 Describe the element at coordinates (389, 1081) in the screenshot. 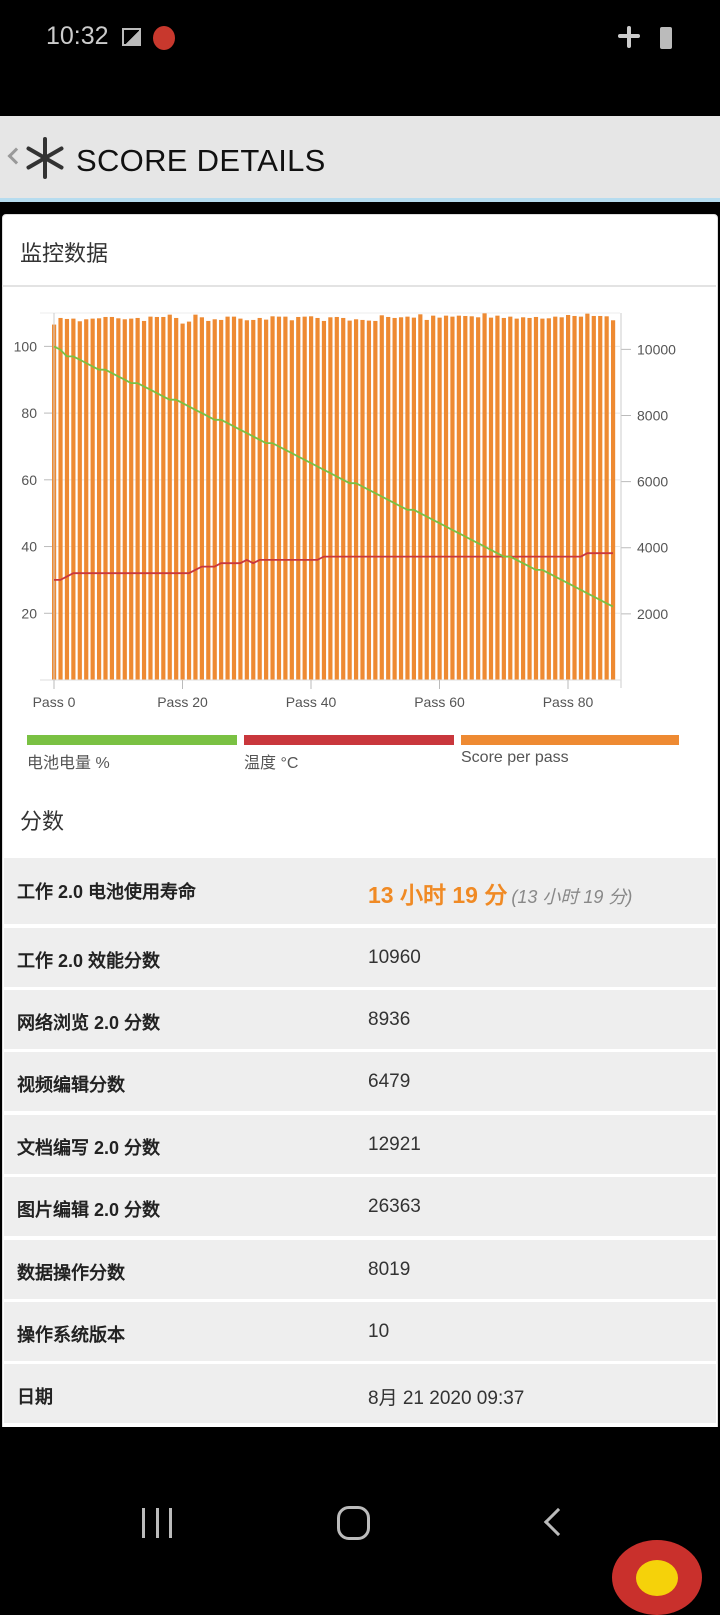

I see `row-value: 6479` at that location.